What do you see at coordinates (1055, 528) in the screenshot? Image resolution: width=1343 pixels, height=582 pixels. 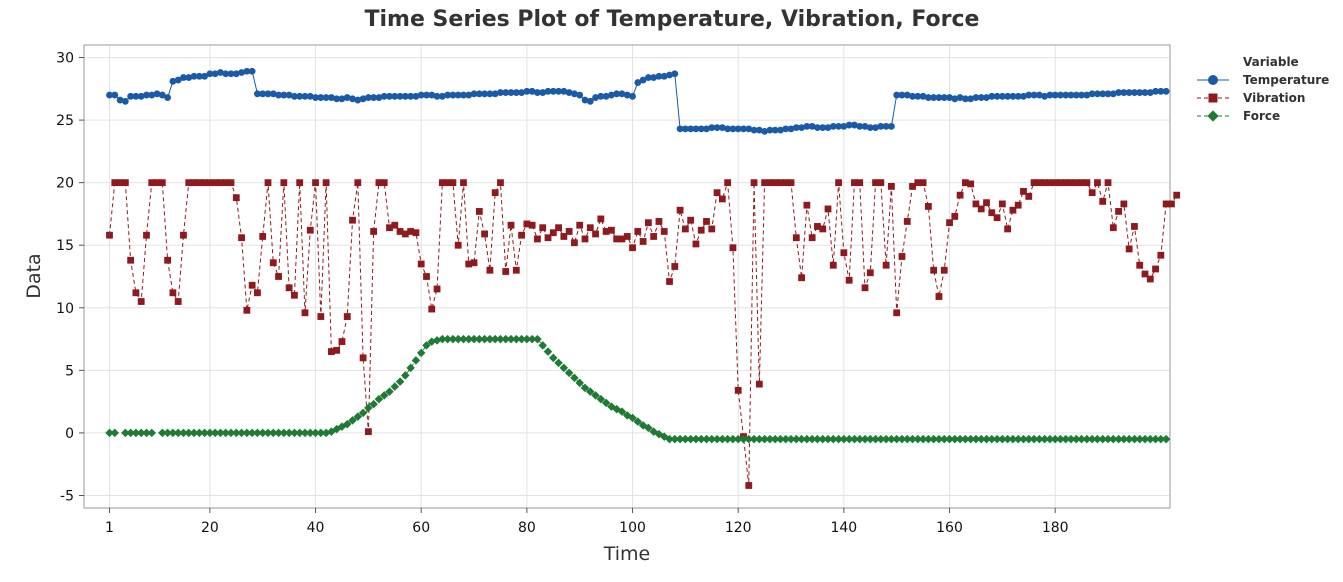 I see `x-tick-label: 180` at bounding box center [1055, 528].